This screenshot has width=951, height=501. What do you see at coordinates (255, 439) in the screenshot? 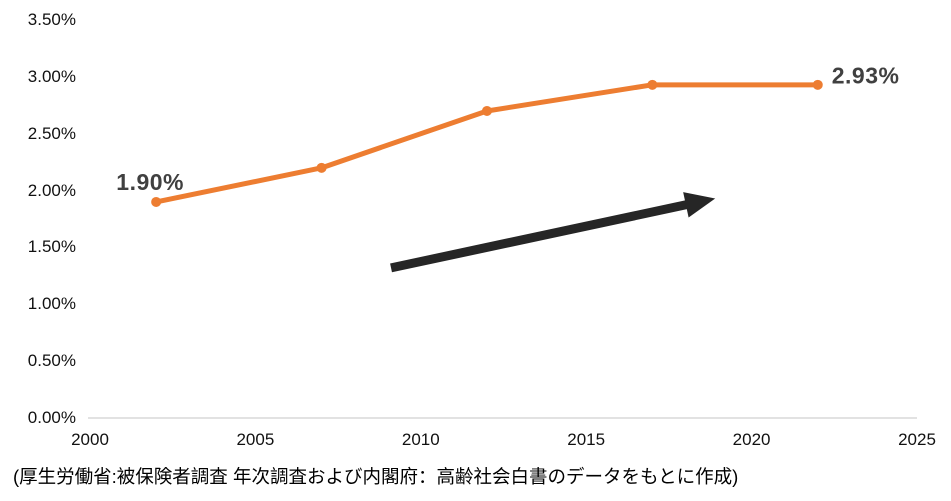
I see `x-tick-label: 2005` at bounding box center [255, 439].